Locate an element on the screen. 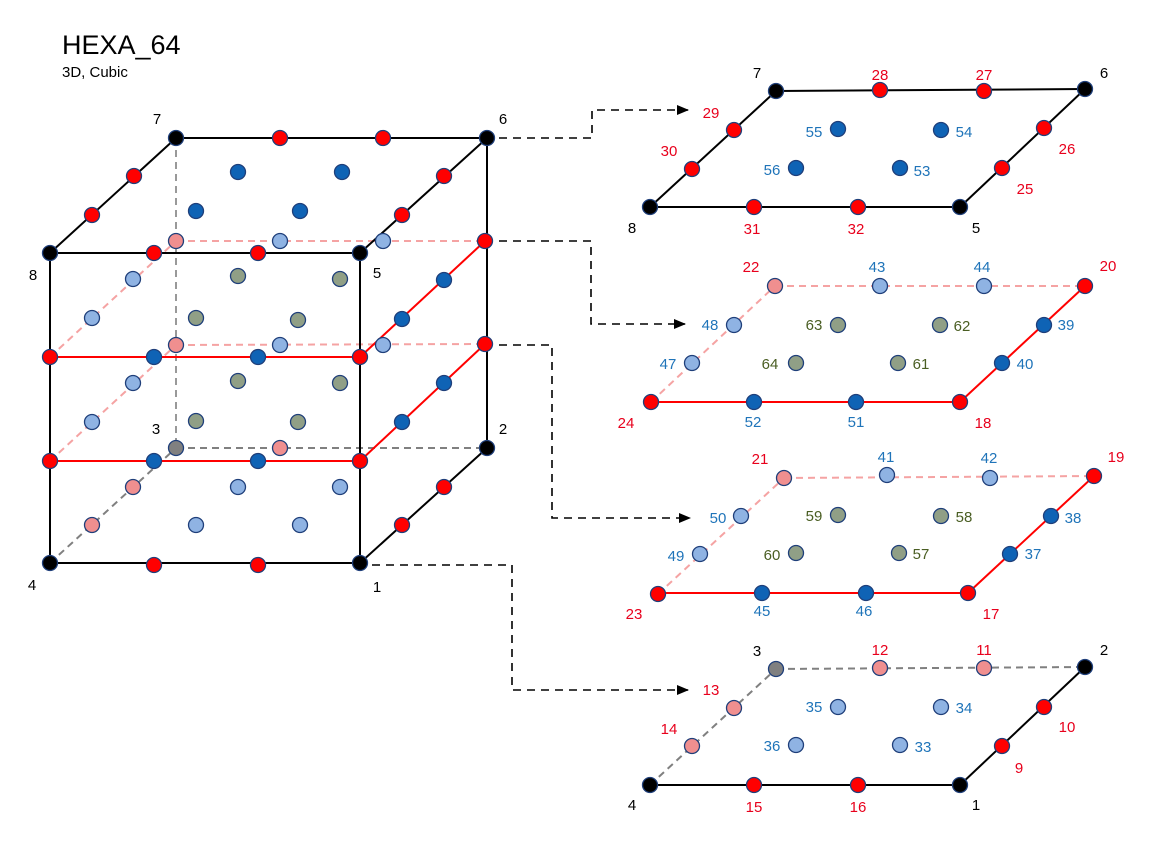 The height and width of the screenshot is (850, 1176). node-label: 21 is located at coordinates (760, 459).